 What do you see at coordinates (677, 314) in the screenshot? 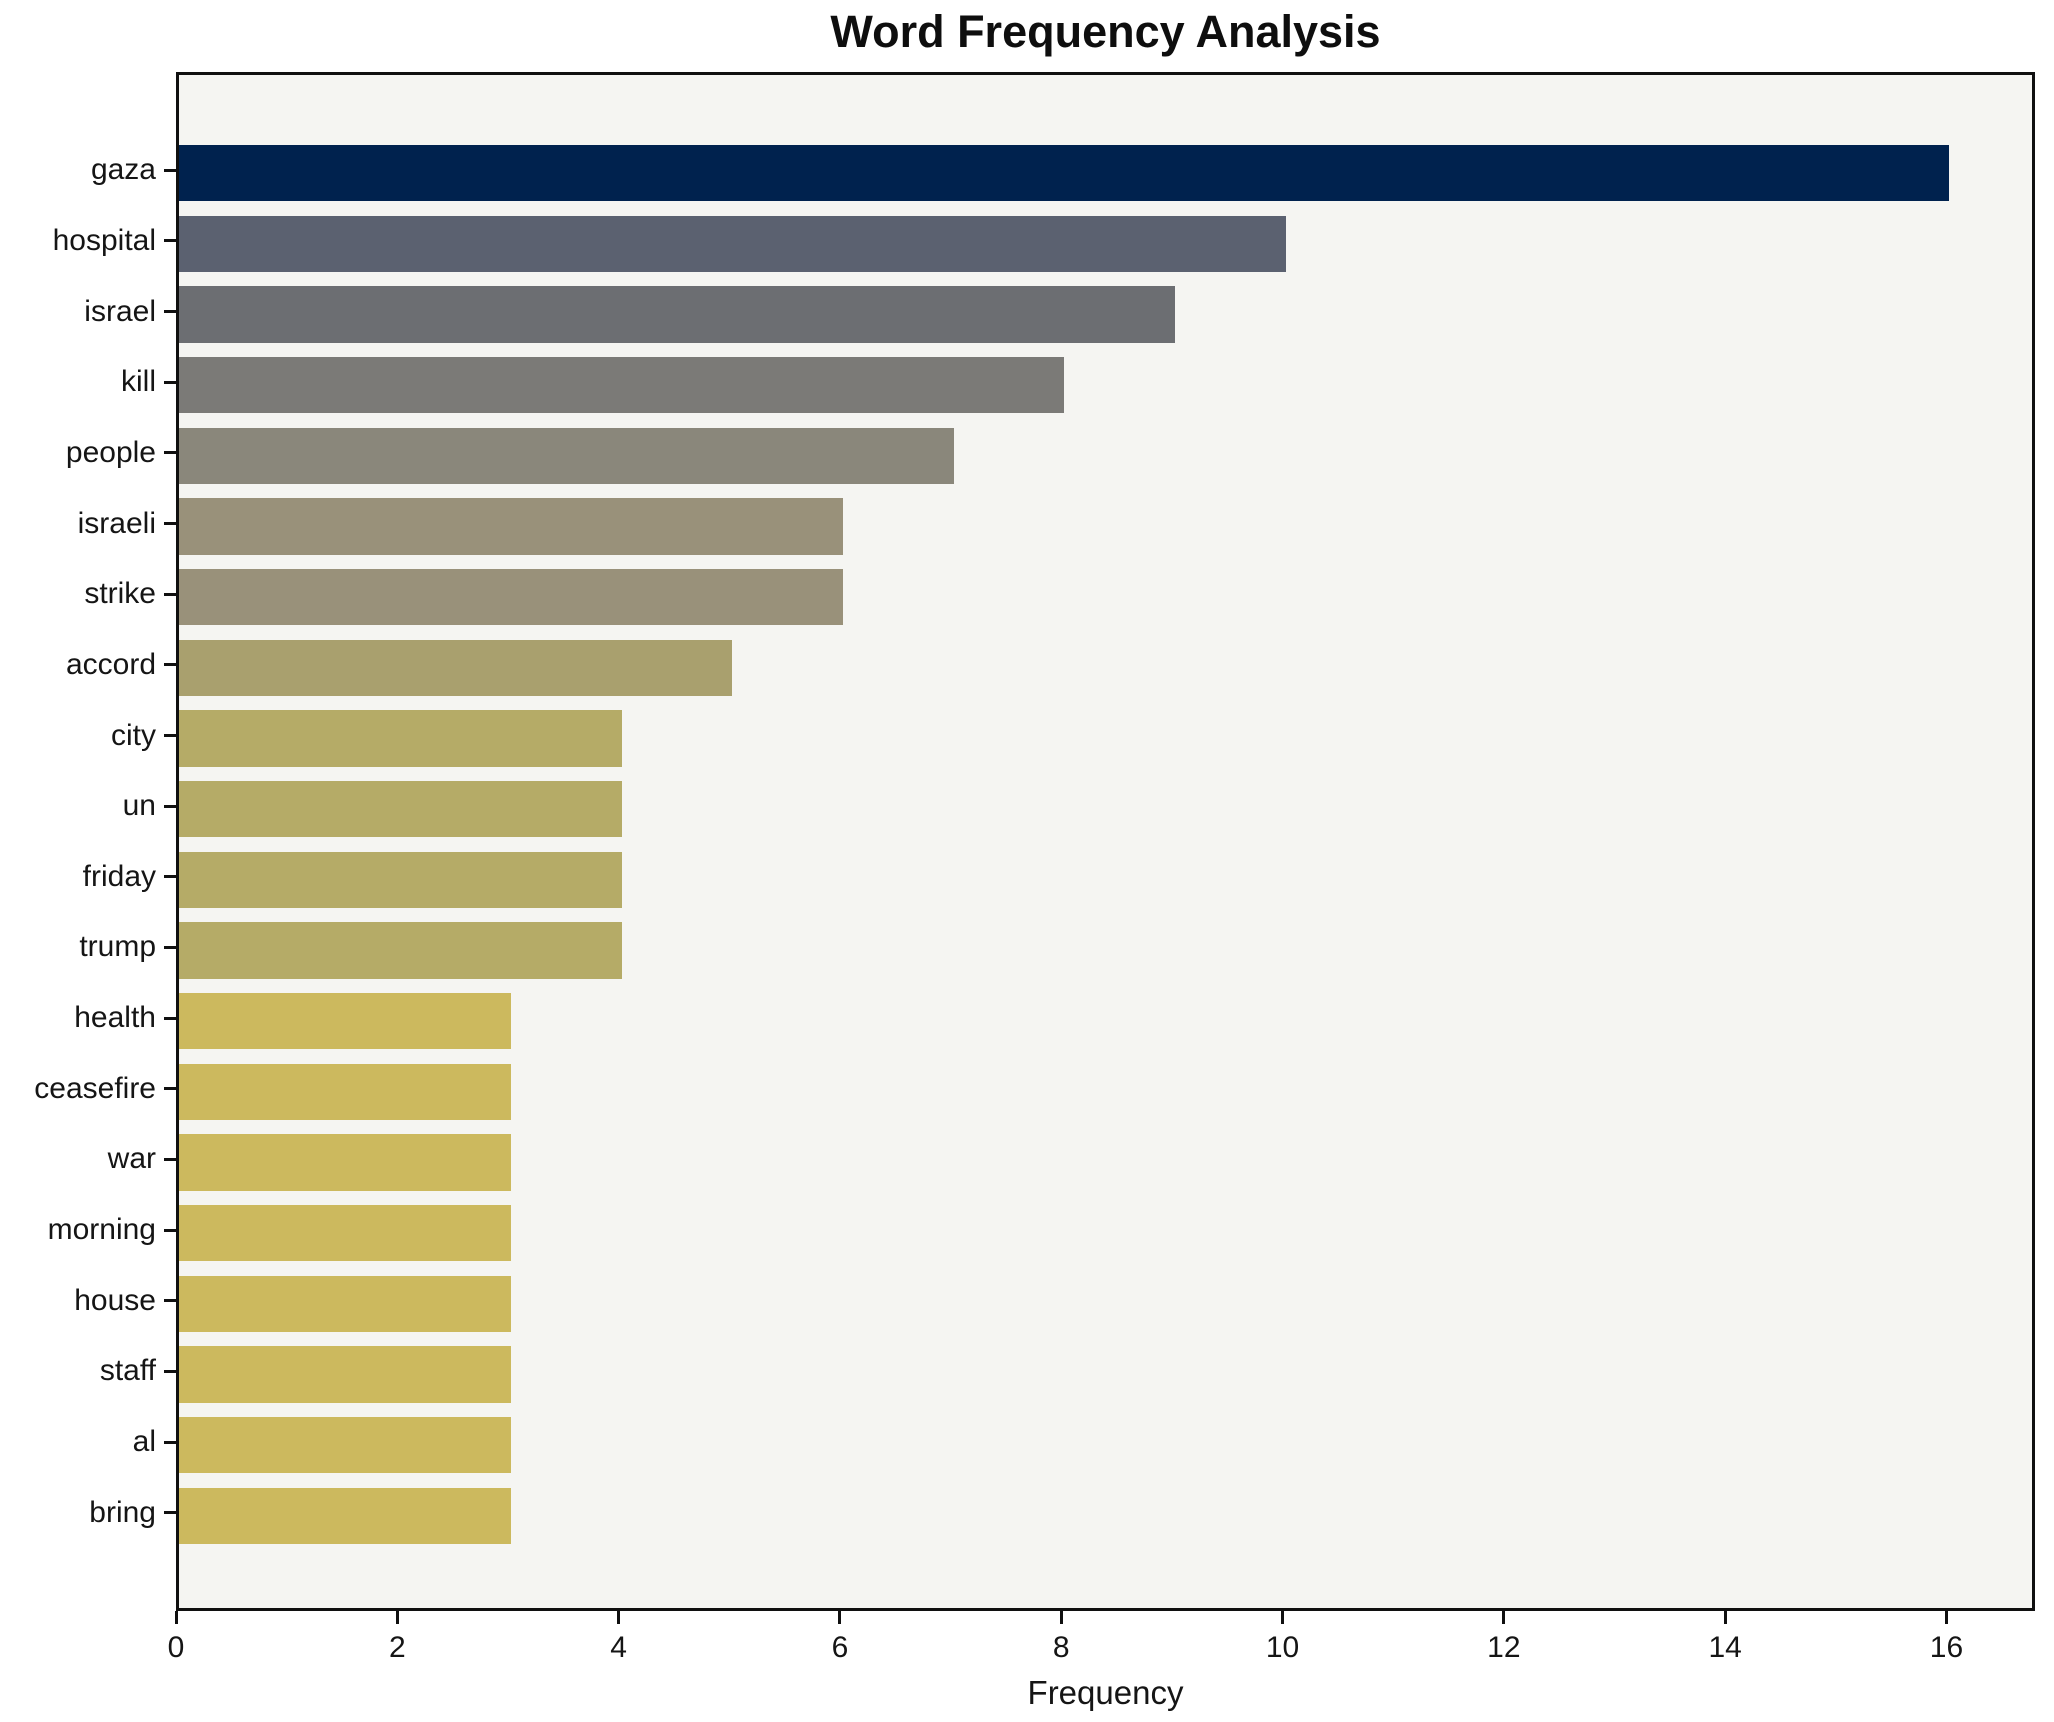
I see `bar-israel` at bounding box center [677, 314].